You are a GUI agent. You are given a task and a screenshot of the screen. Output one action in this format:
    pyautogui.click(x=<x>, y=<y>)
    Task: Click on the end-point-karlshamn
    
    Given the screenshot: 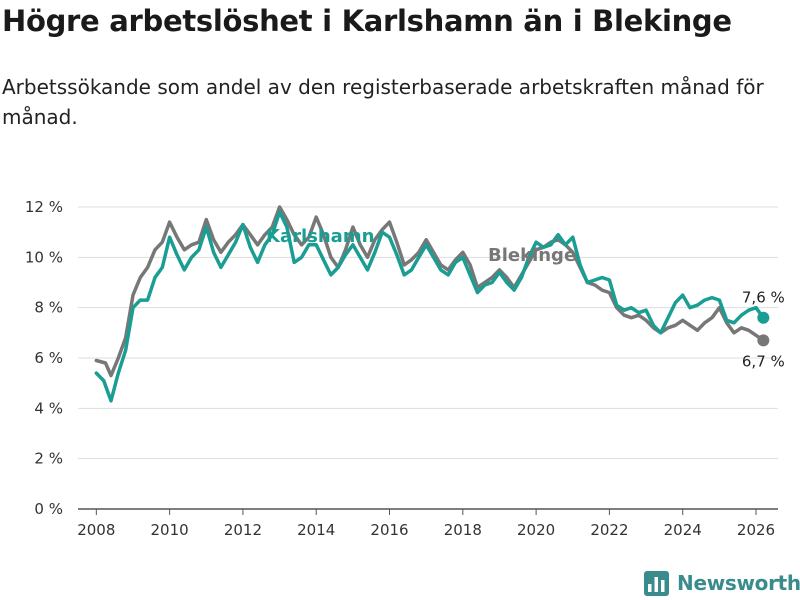 What is the action you would take?
    pyautogui.click(x=763, y=317)
    